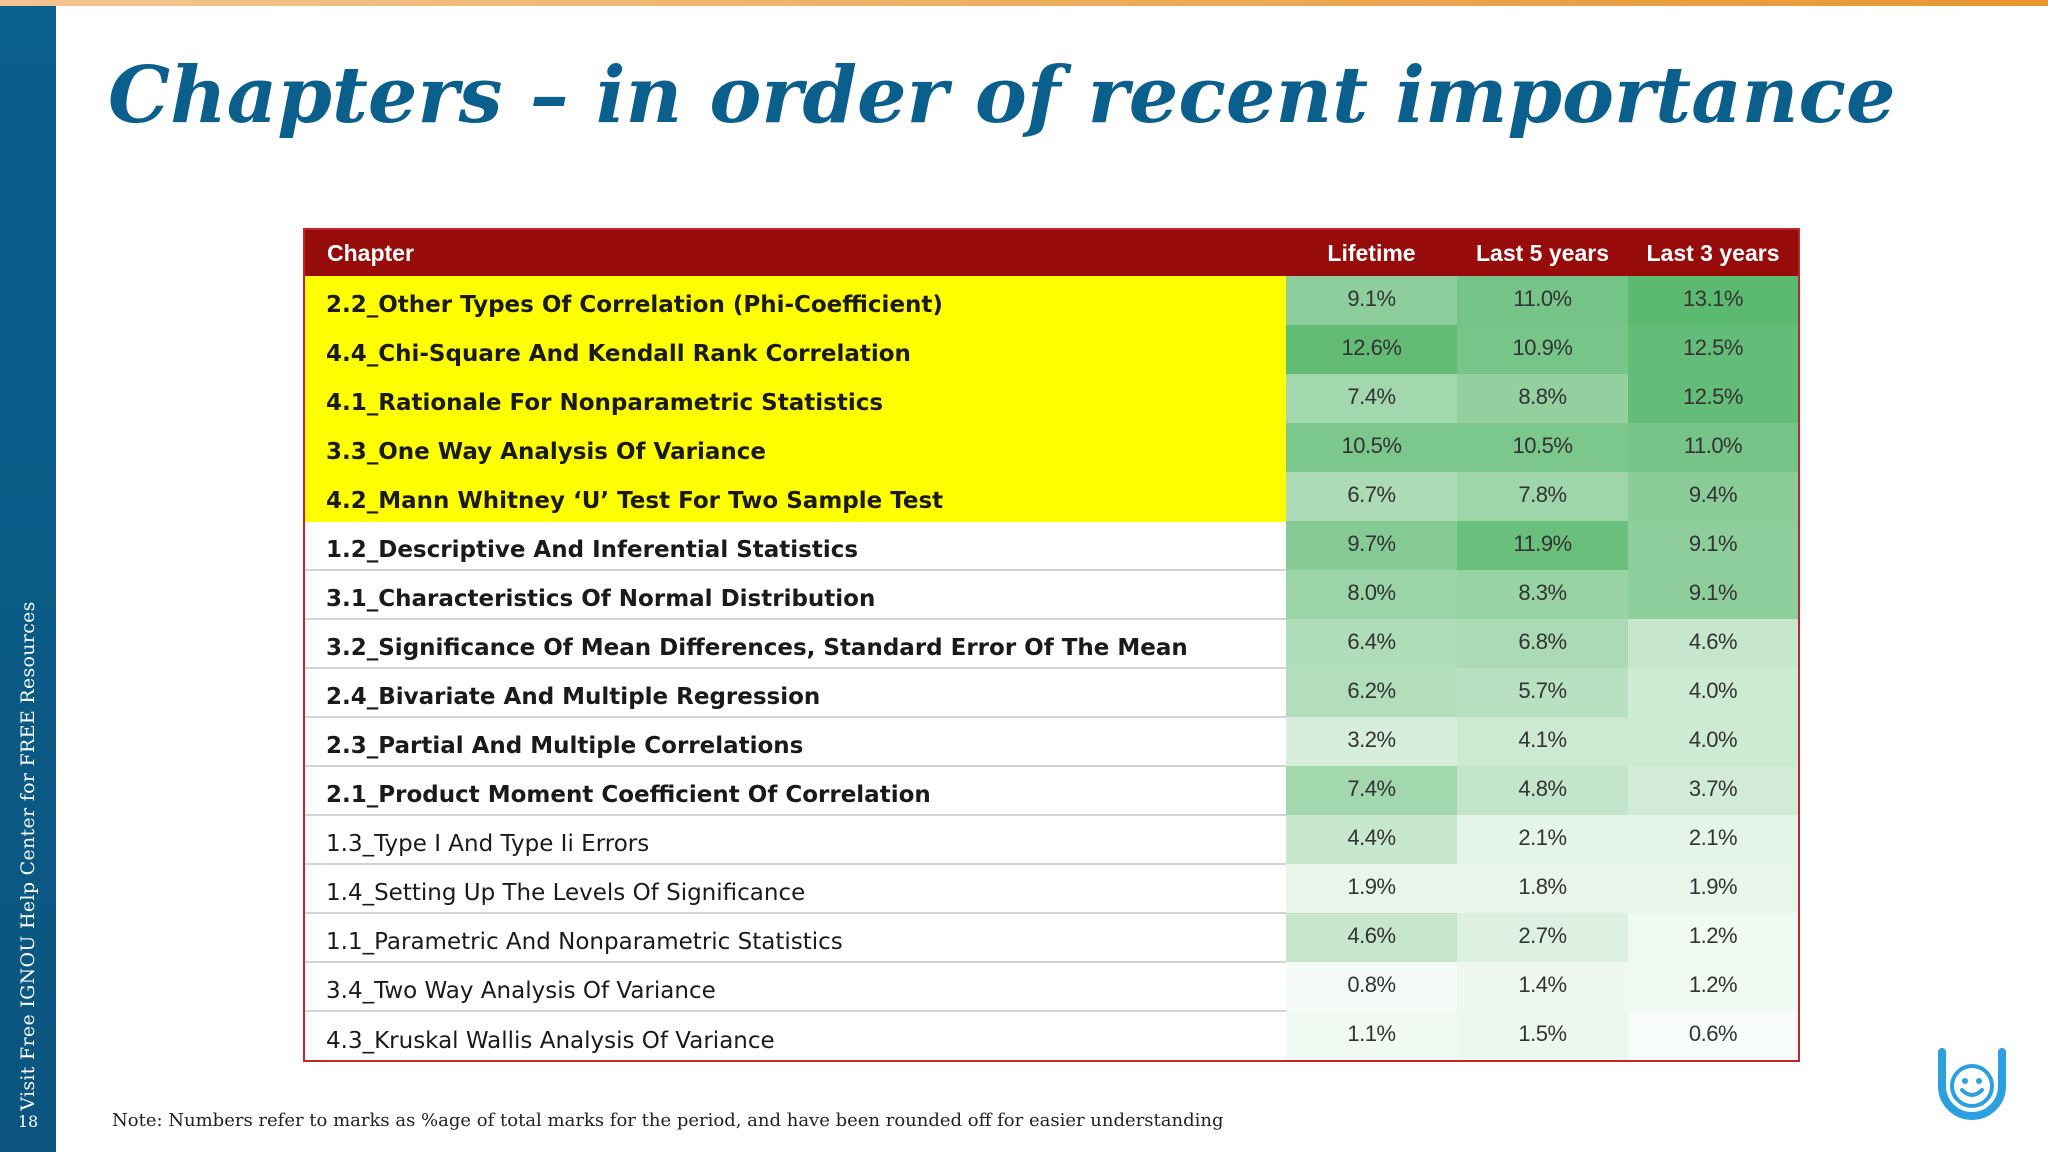 Image resolution: width=2048 pixels, height=1152 pixels. I want to click on last5-value-cell: 6.8%, so click(1542, 643).